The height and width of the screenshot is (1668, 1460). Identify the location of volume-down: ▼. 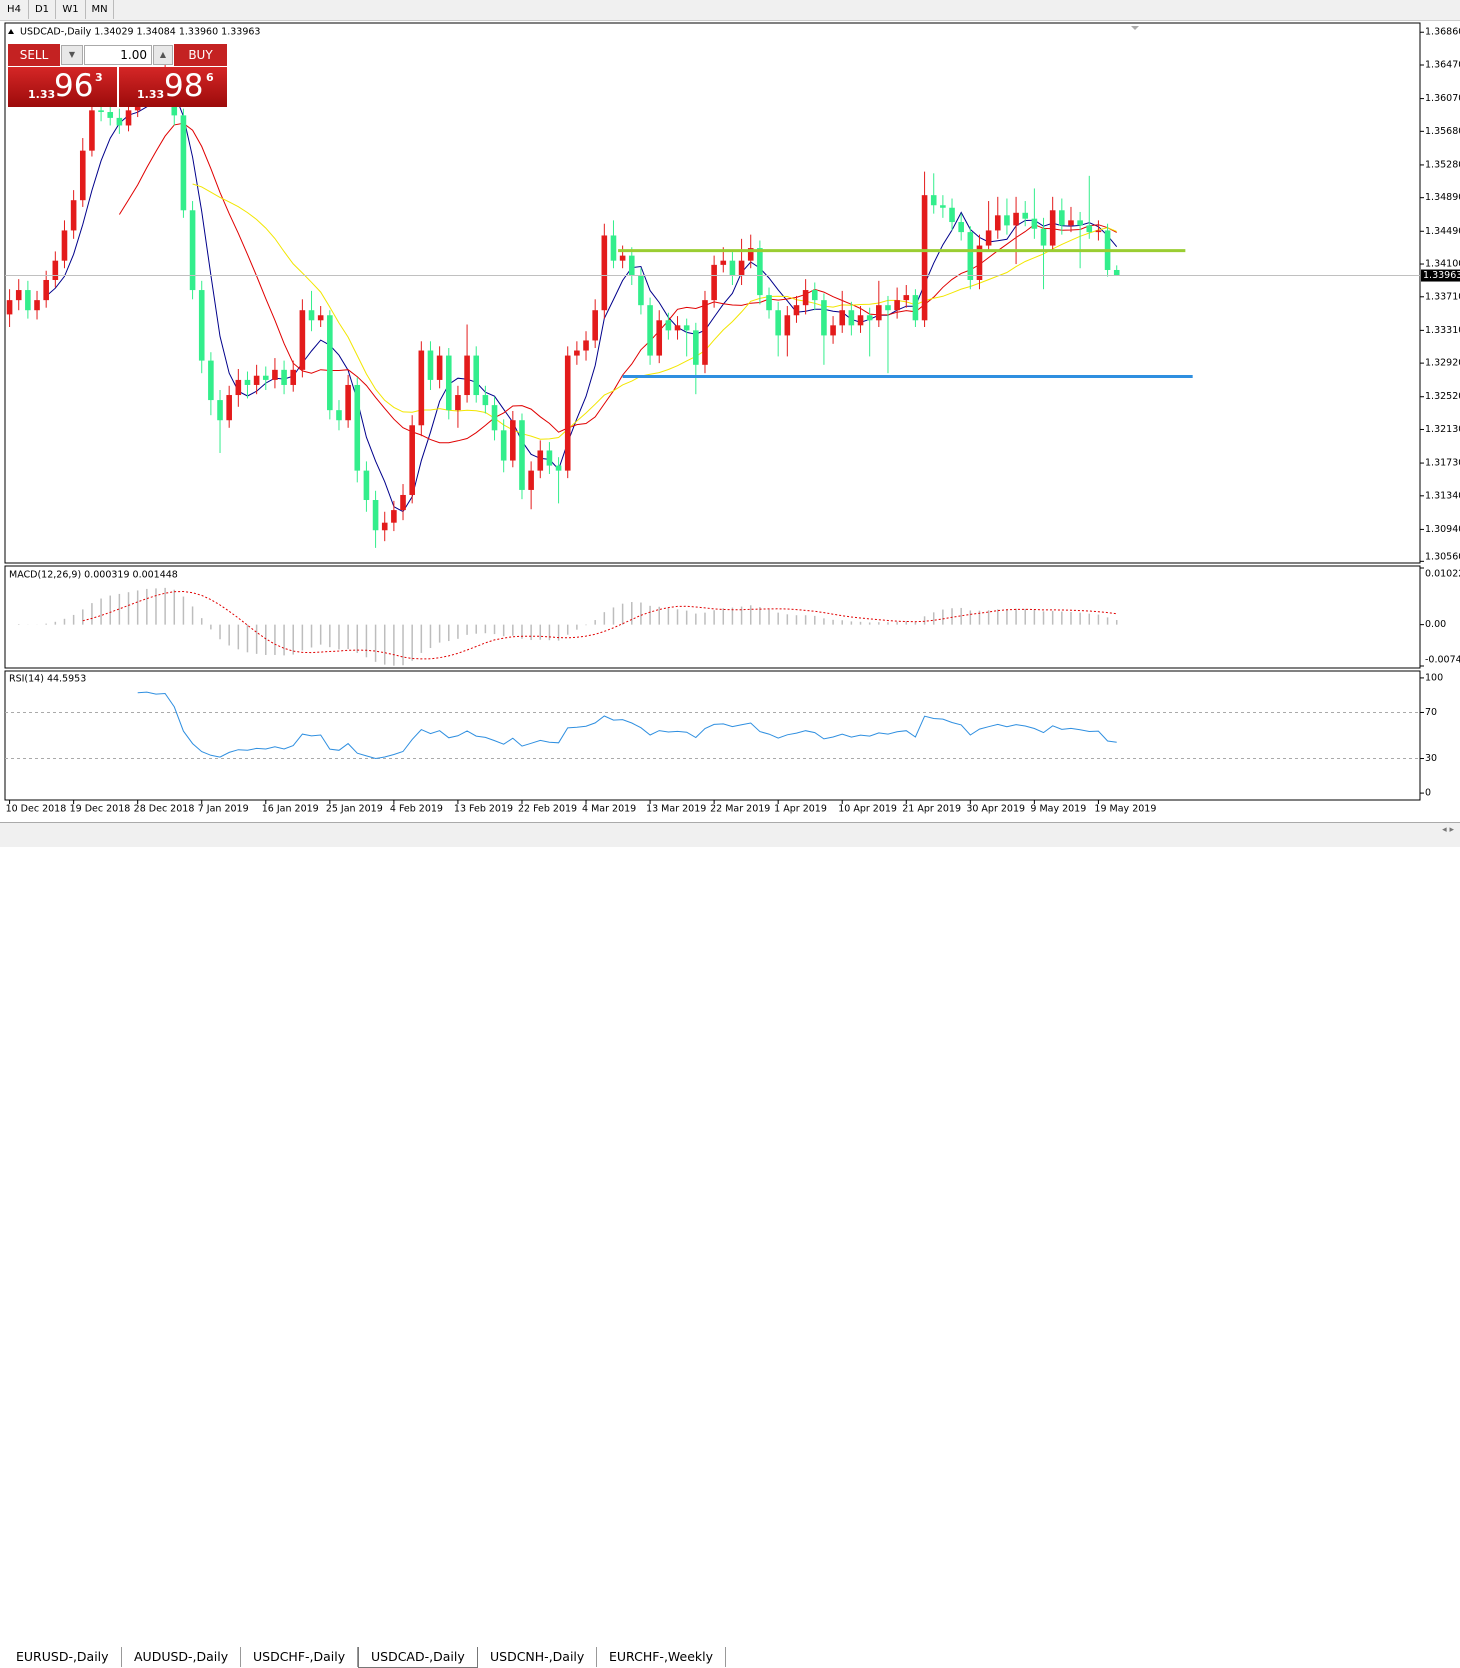
(72, 55).